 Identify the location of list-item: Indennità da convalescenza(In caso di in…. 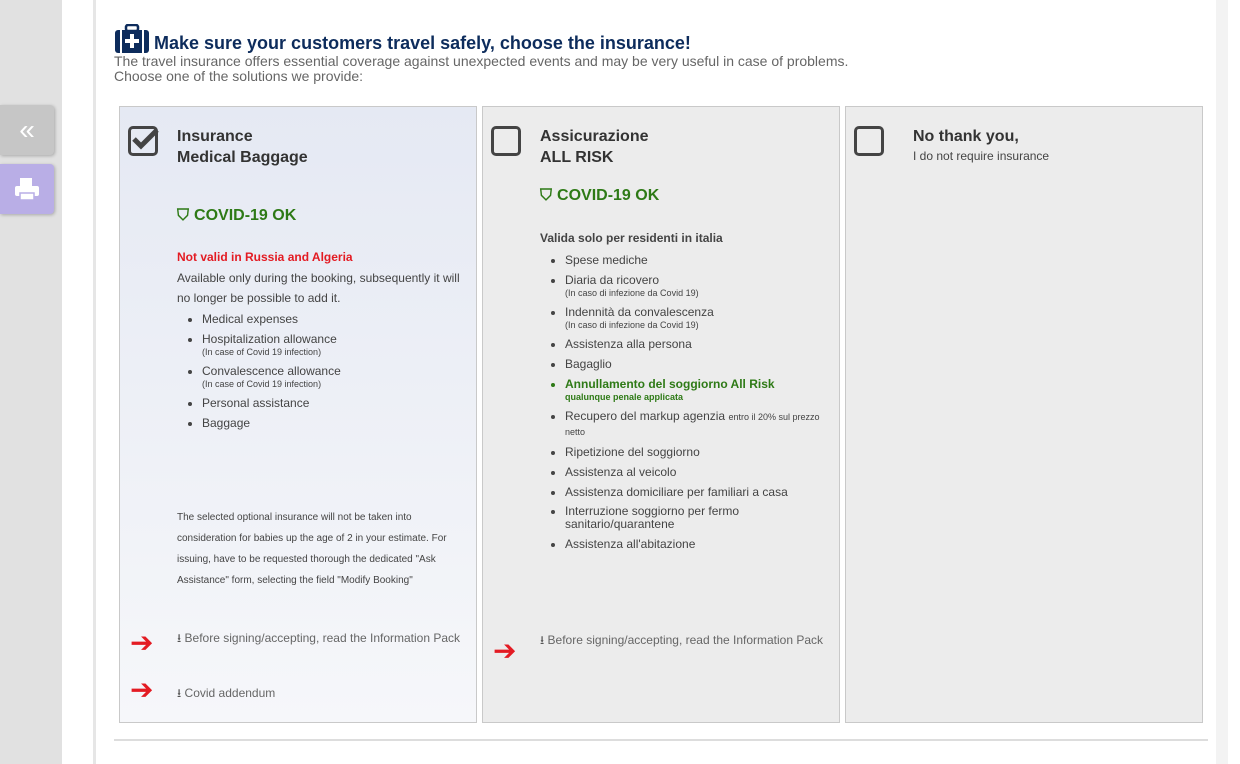
(697, 318).